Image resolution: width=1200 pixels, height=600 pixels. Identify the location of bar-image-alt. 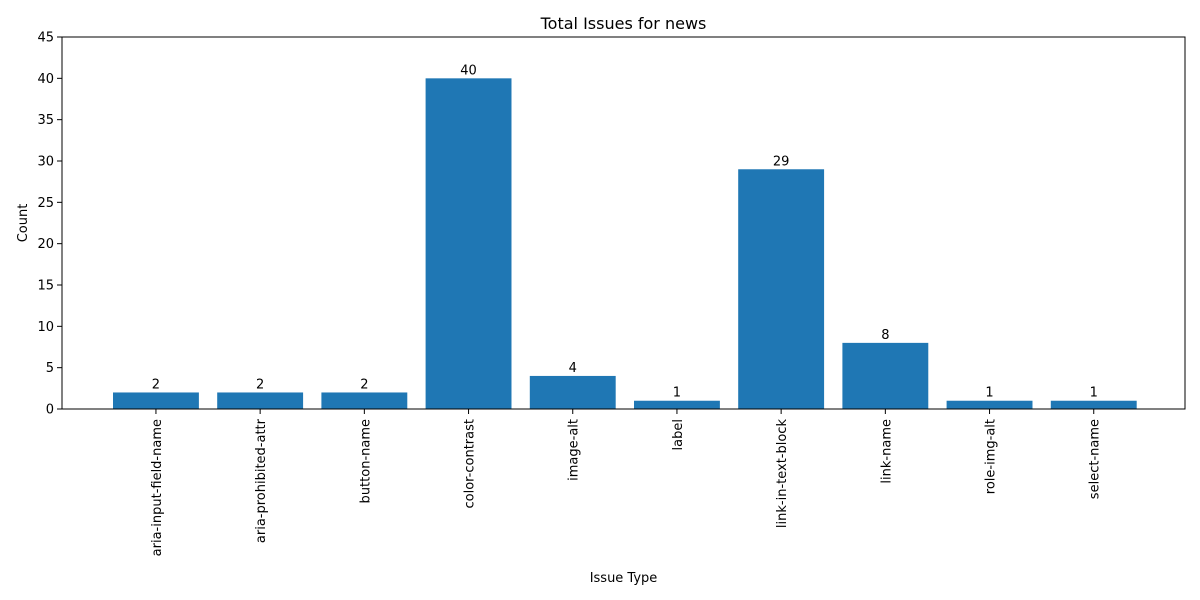
(572, 392).